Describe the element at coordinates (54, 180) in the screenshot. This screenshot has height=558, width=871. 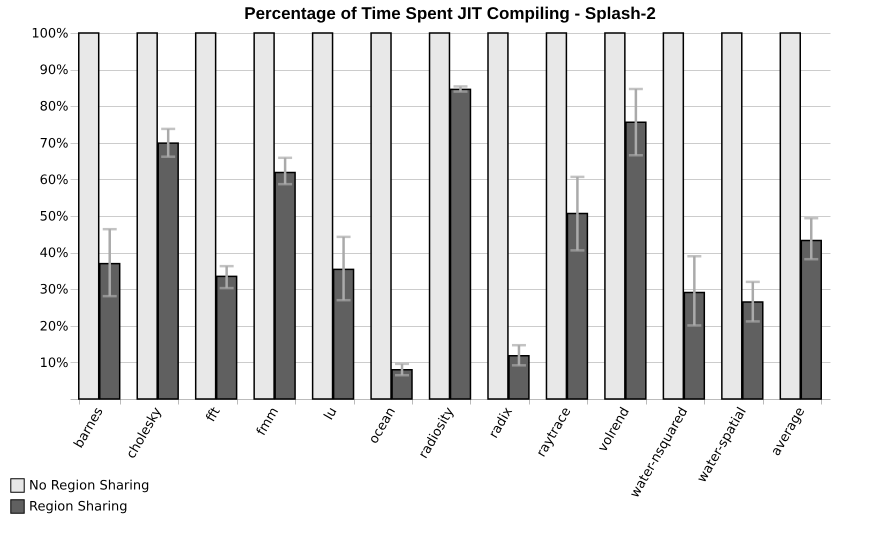
I see `y-tick-label: 60%` at that location.